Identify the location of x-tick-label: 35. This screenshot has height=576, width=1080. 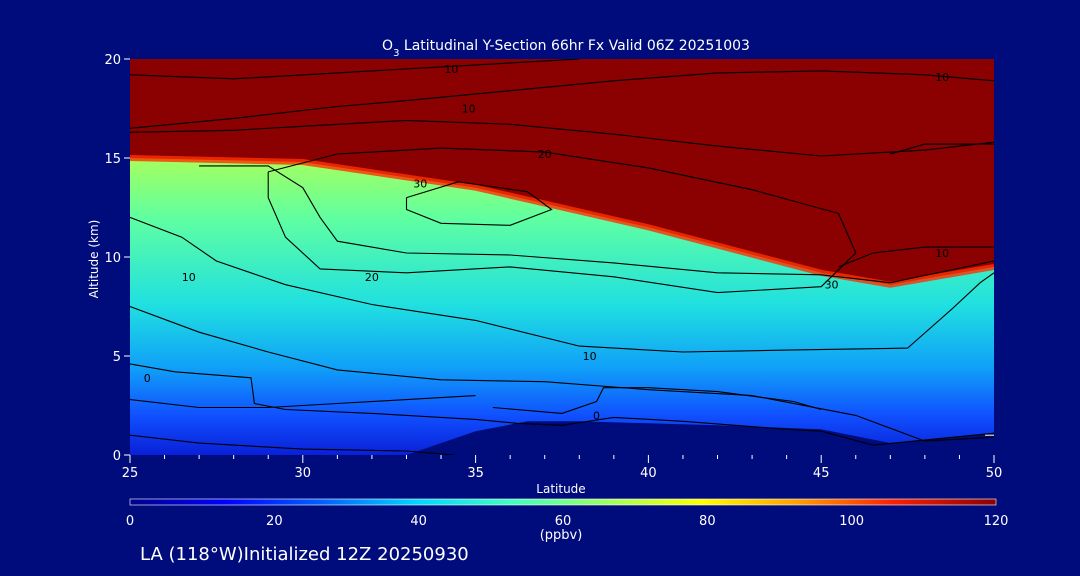
(475, 473).